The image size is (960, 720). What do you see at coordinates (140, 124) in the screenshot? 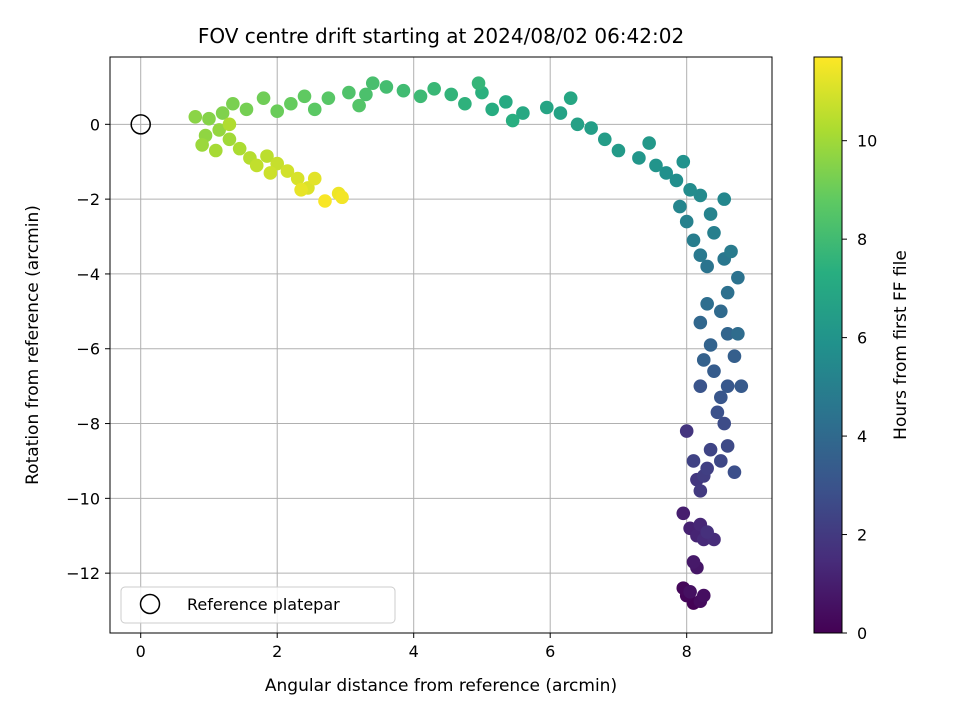
I see `reference-marker` at bounding box center [140, 124].